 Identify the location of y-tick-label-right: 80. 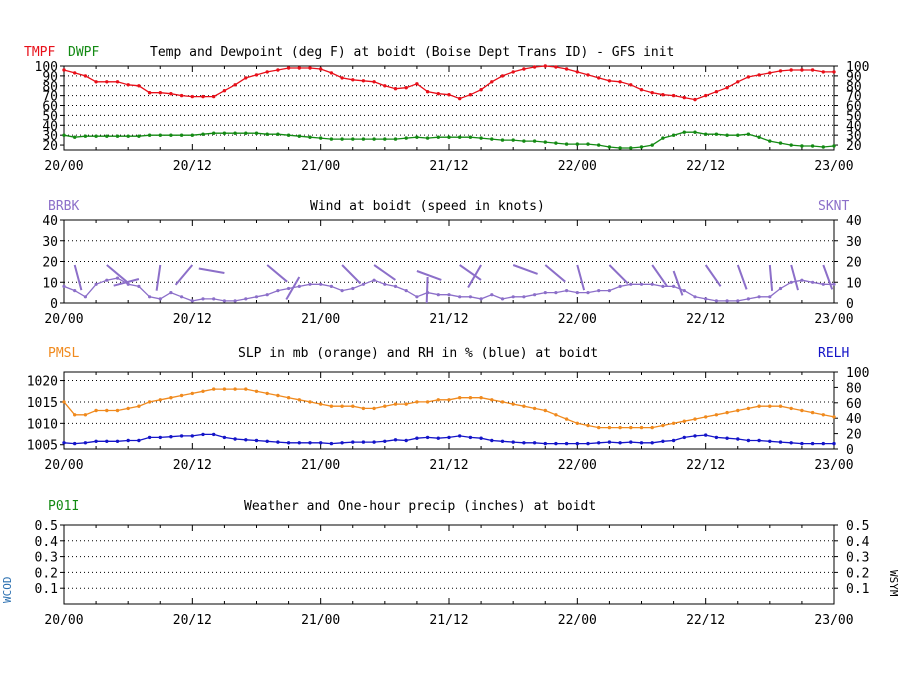
(854, 87).